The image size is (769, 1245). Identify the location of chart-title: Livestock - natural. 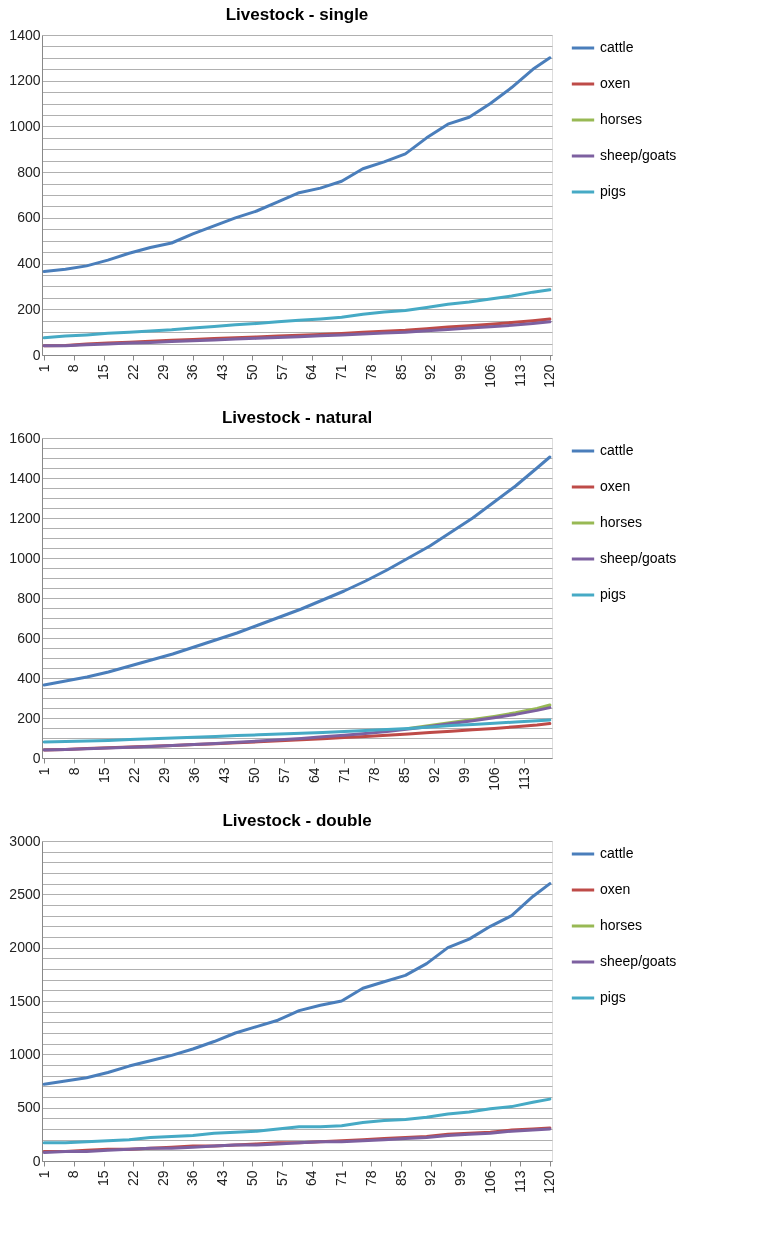
(297, 417).